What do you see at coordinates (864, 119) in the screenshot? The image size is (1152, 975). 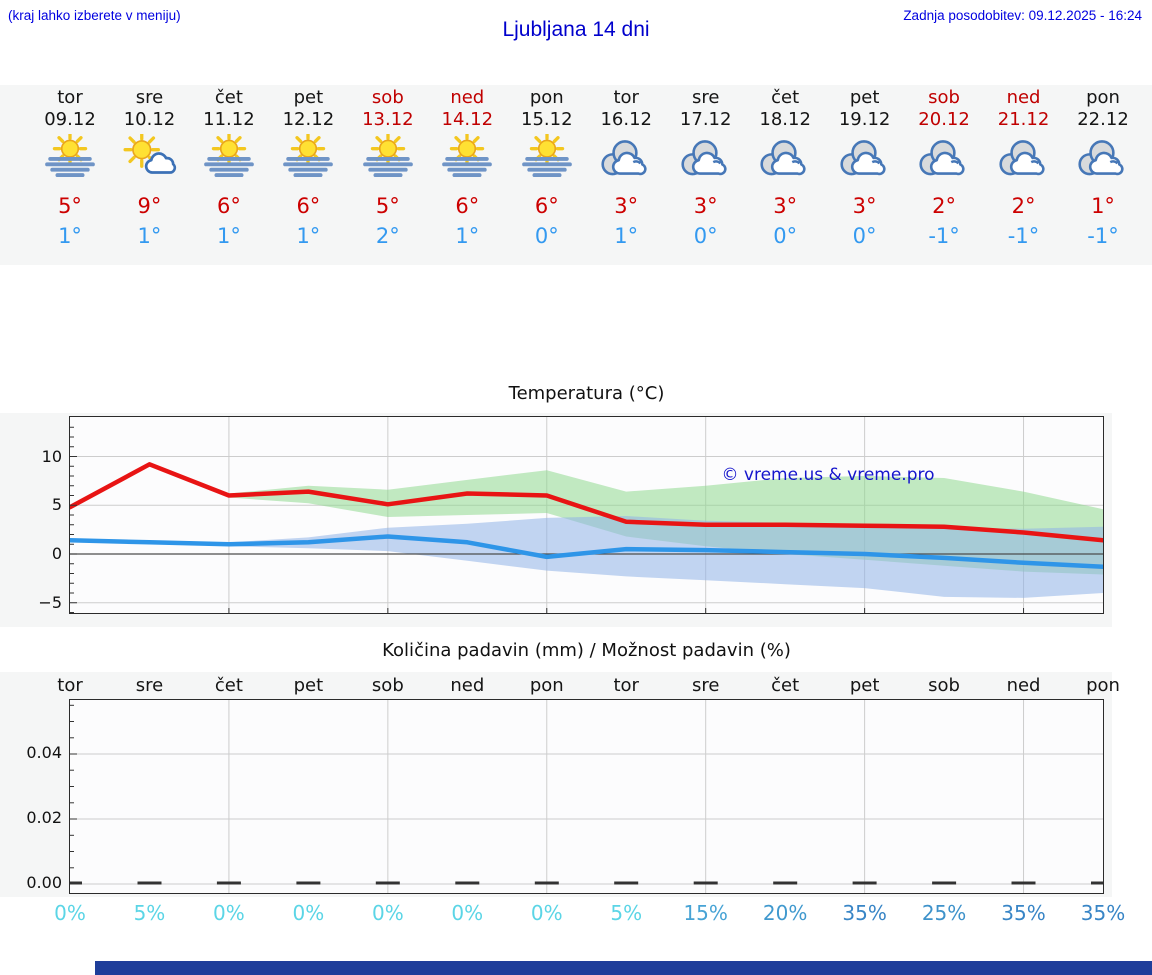 I see `day-date: 19.12` at bounding box center [864, 119].